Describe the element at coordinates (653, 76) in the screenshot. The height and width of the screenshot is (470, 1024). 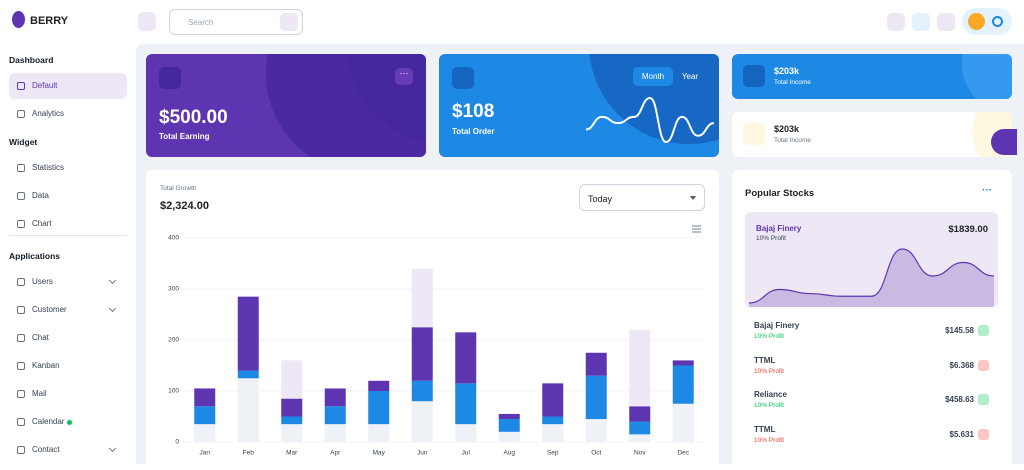
I see `tab-month: Month` at that location.